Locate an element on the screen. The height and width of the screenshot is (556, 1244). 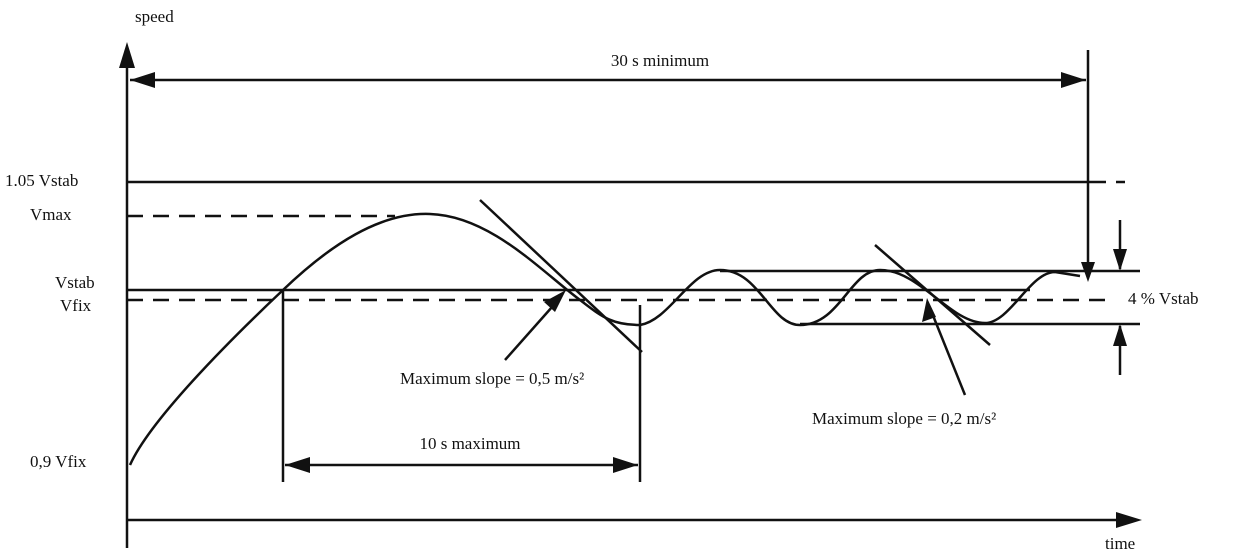
slope-arrows is located at coordinates (735, 343).